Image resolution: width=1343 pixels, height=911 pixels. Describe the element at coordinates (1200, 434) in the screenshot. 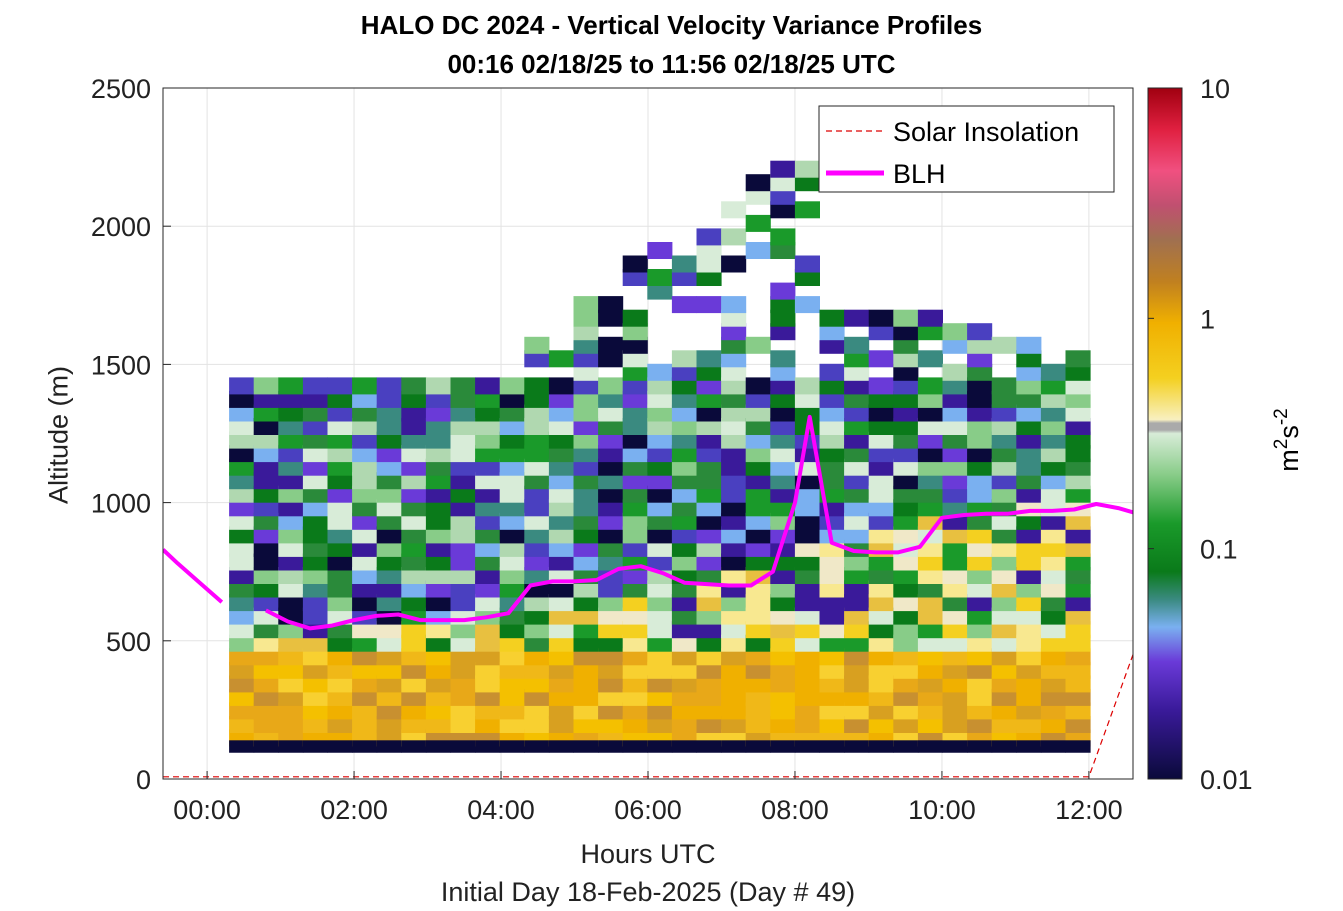

I see `colorbar-ticks: 10 1 0.1 0.01` at that location.